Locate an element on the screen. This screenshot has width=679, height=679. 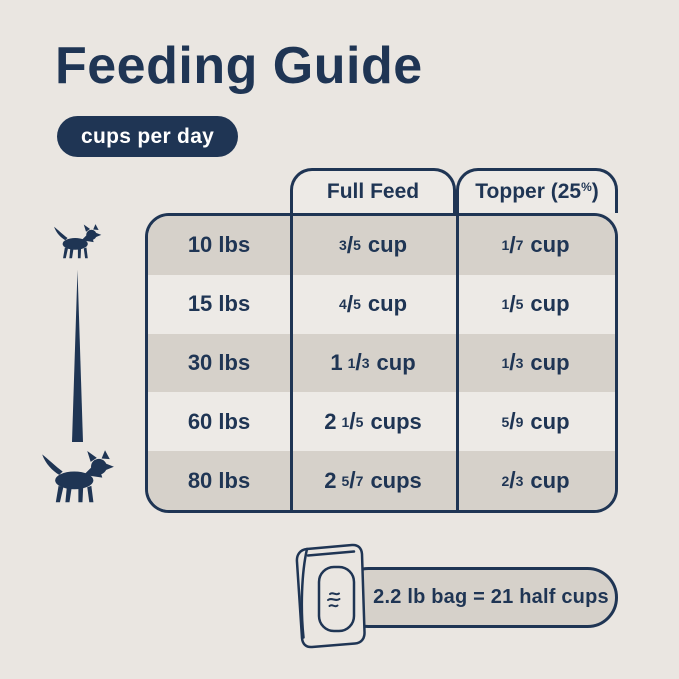
topper-label: Topper (25%) is located at coordinates (536, 192).